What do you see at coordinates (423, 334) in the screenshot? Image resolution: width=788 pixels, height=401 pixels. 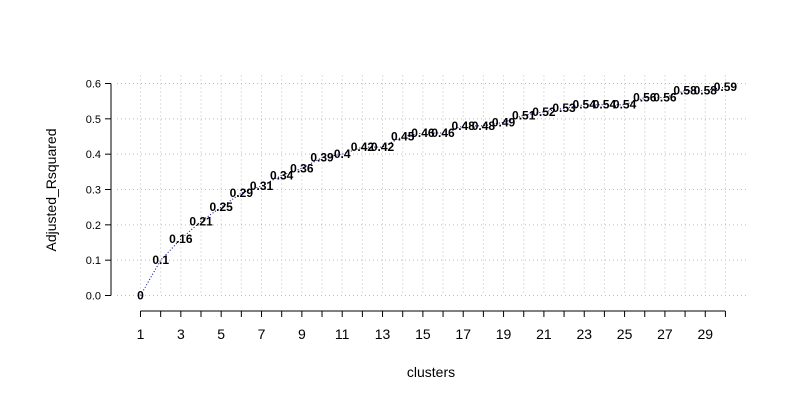 I see `x-tick-label: 15` at bounding box center [423, 334].